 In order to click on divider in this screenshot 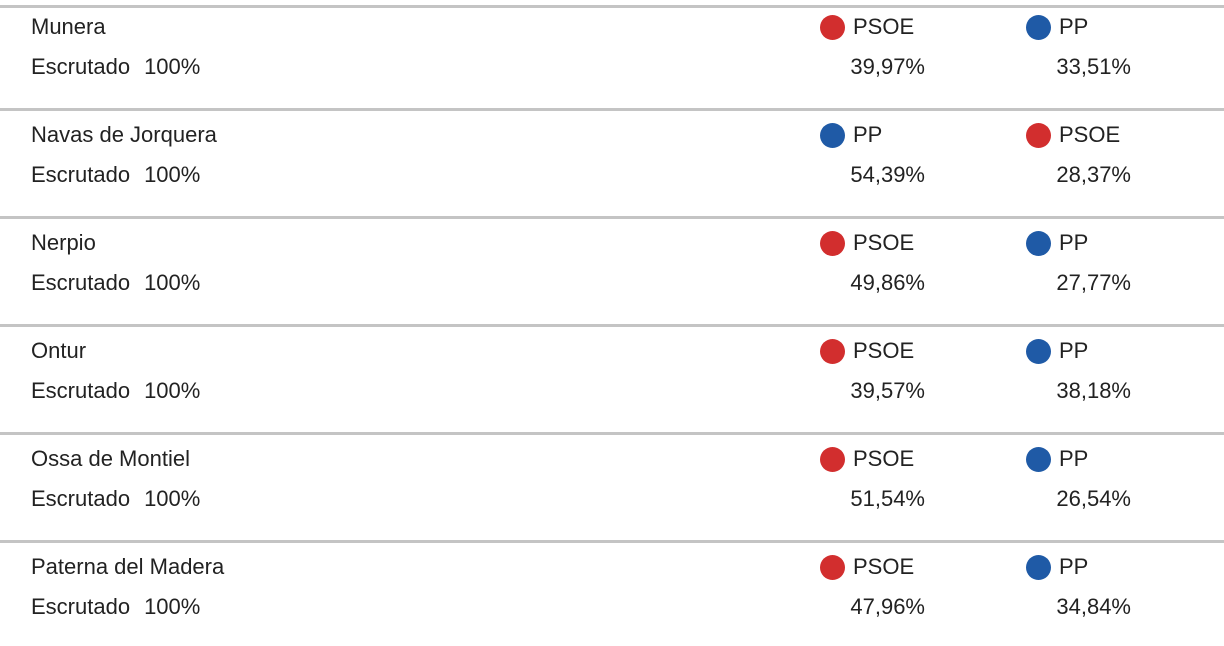, I will do `click(612, 6)`.